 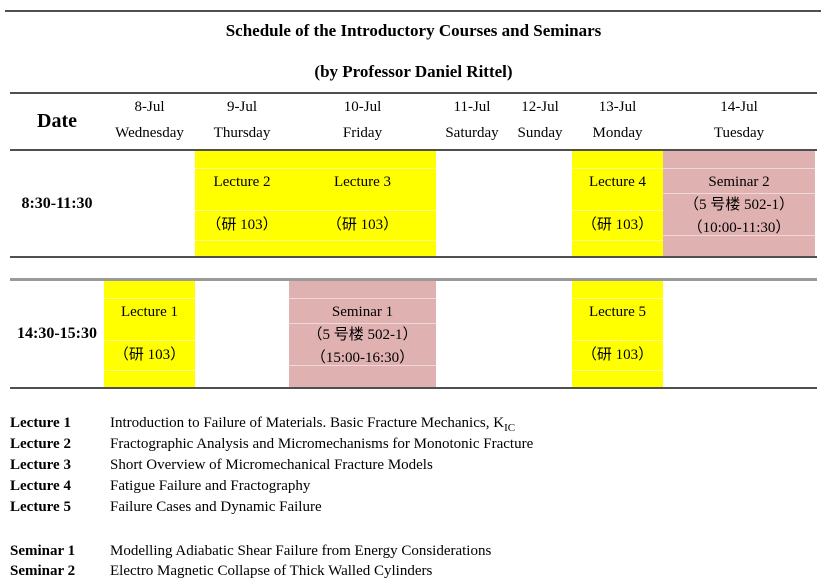 I want to click on cell-sat-afternoon, so click(x=472, y=334).